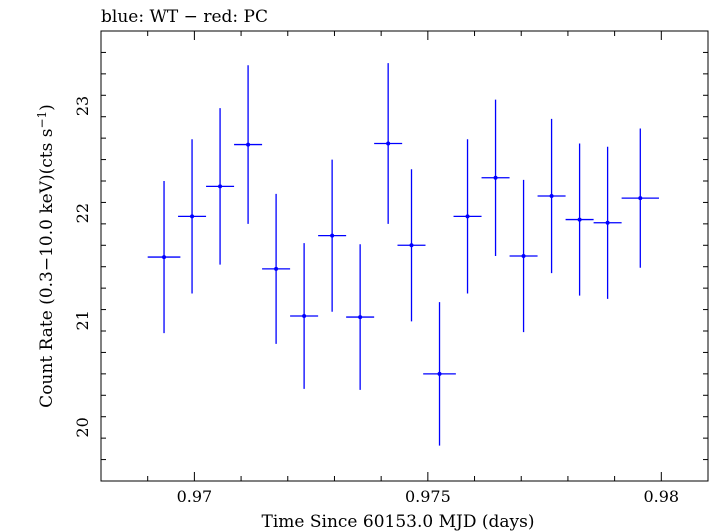 The width and height of the screenshot is (709, 532). I want to click on y-tick-label: 21, so click(82, 320).